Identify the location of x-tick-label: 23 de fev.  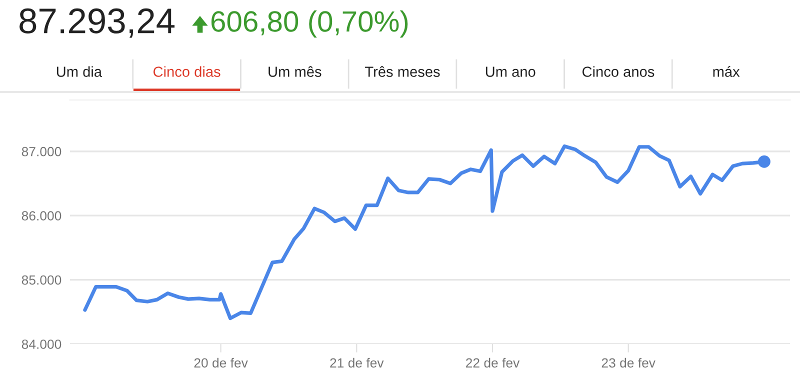
(629, 363).